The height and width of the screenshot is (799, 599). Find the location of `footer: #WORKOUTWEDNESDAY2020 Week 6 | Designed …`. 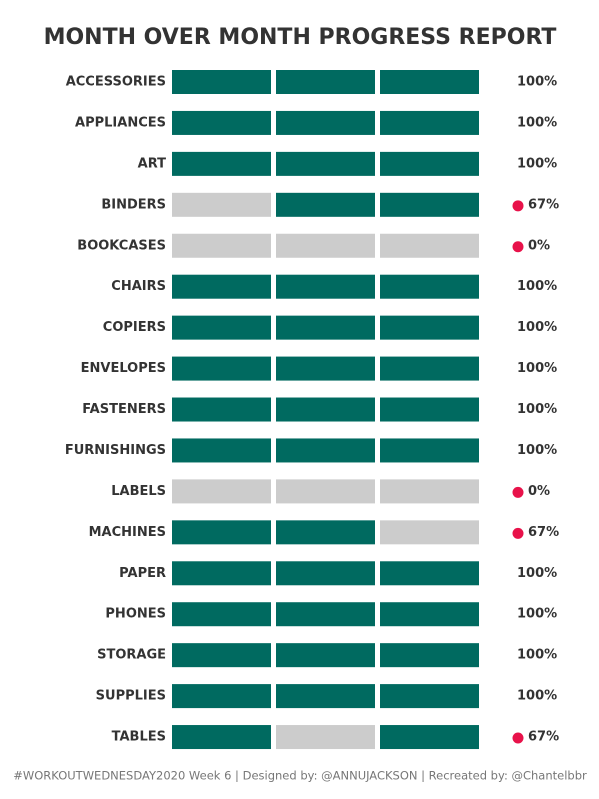

footer: #WORKOUTWEDNESDAY2020 Week 6 | Designed … is located at coordinates (300, 776).